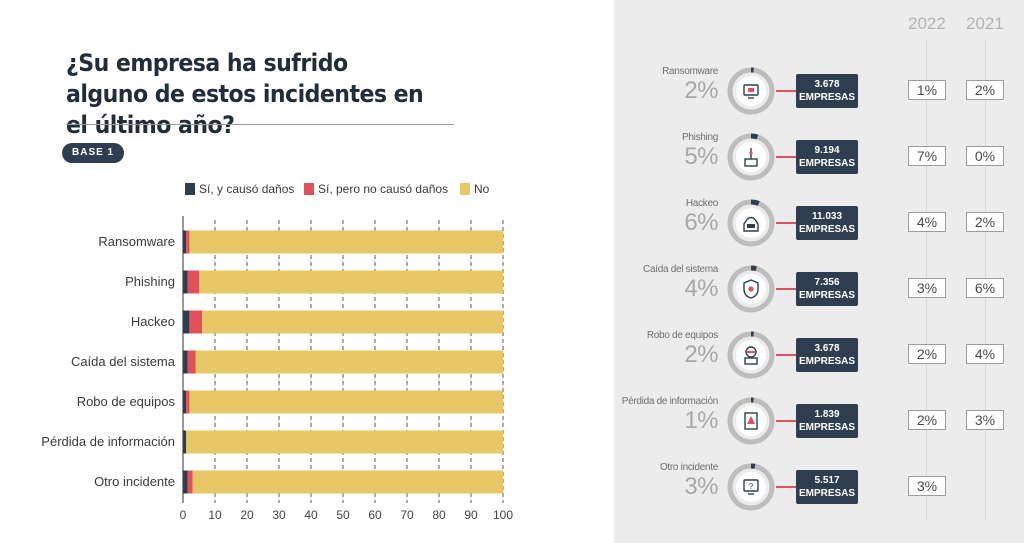 The image size is (1024, 543). Describe the element at coordinates (985, 420) in the screenshot. I see `value-2021-box: 3%` at that location.